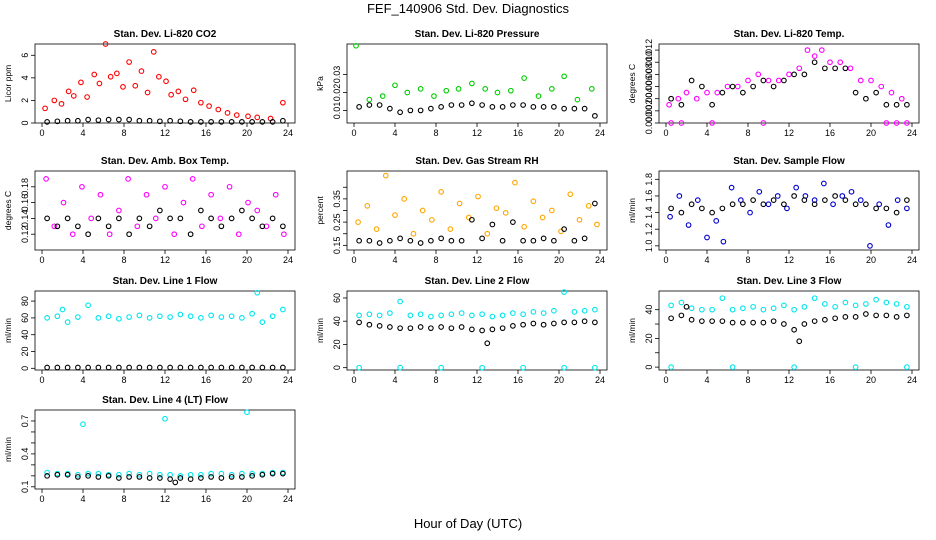 The image size is (936, 540). I want to click on y-tick-label: 80, so click(25, 301).